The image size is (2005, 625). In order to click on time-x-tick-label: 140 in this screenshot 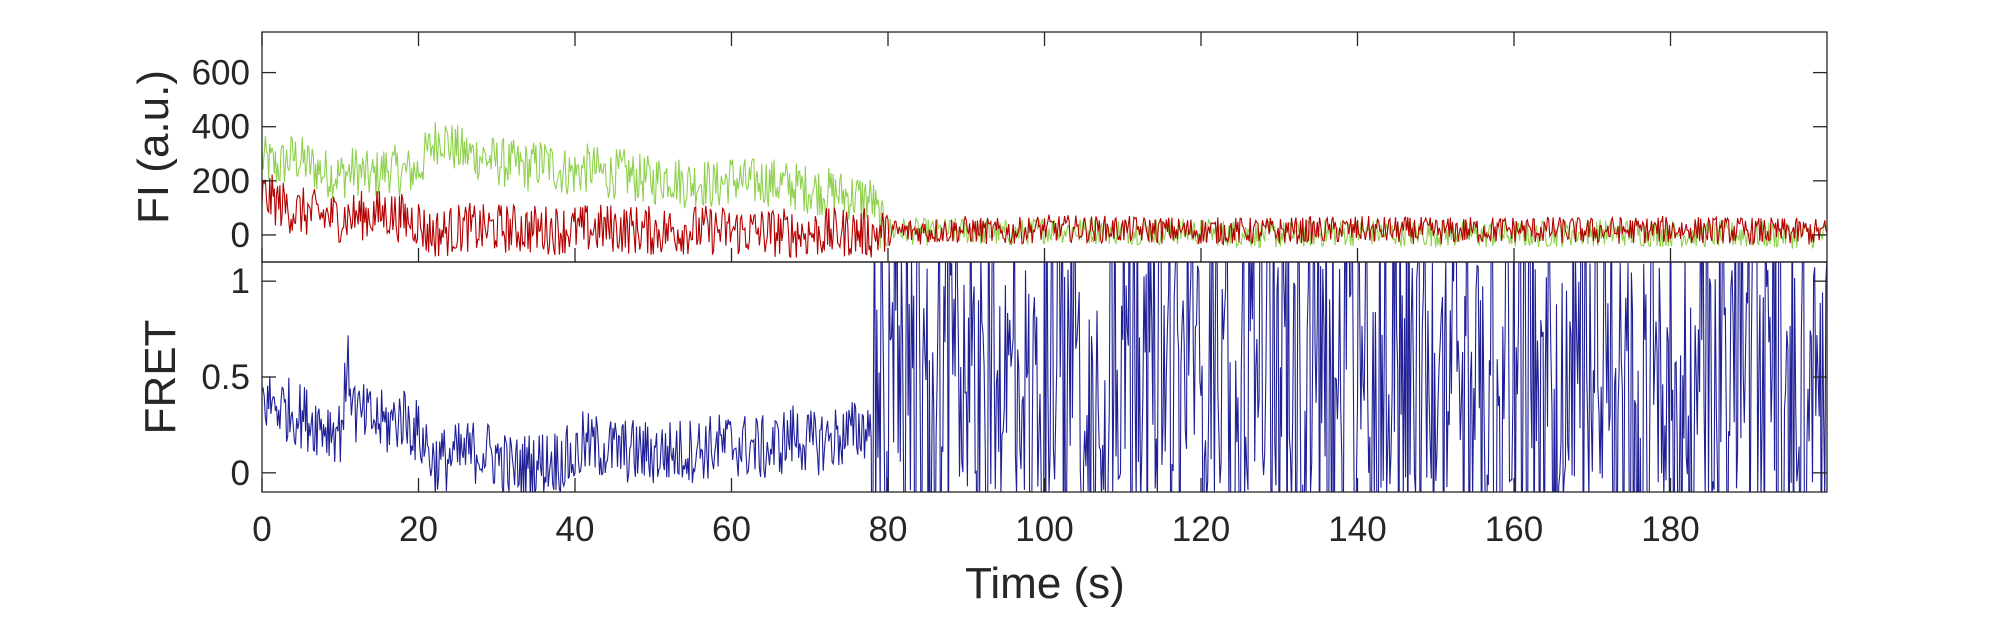, I will do `click(1357, 529)`.